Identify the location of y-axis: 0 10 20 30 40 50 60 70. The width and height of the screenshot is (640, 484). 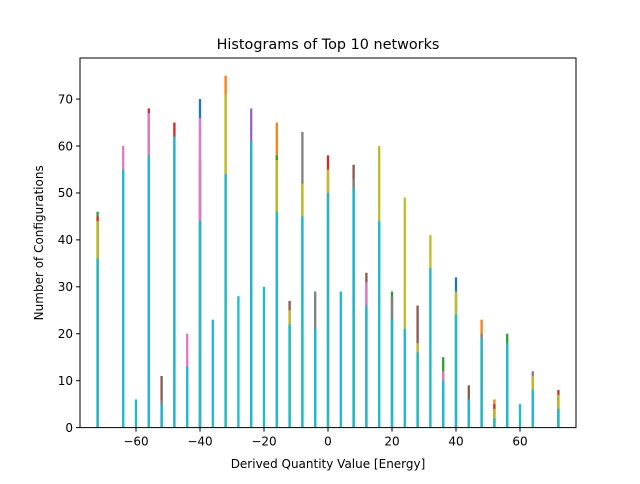
(69, 263).